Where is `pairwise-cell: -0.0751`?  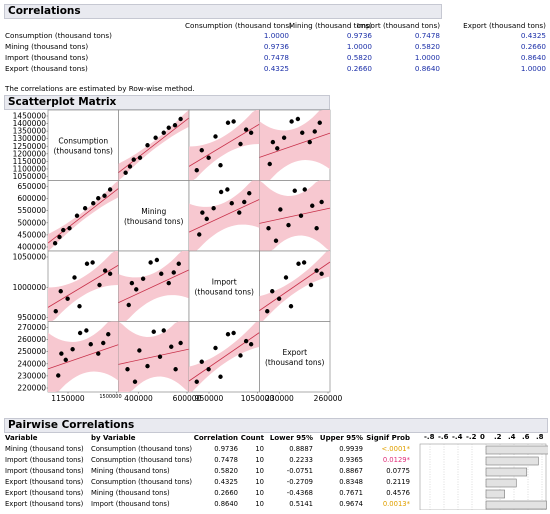
pairwise-cell: -0.0751 is located at coordinates (299, 471).